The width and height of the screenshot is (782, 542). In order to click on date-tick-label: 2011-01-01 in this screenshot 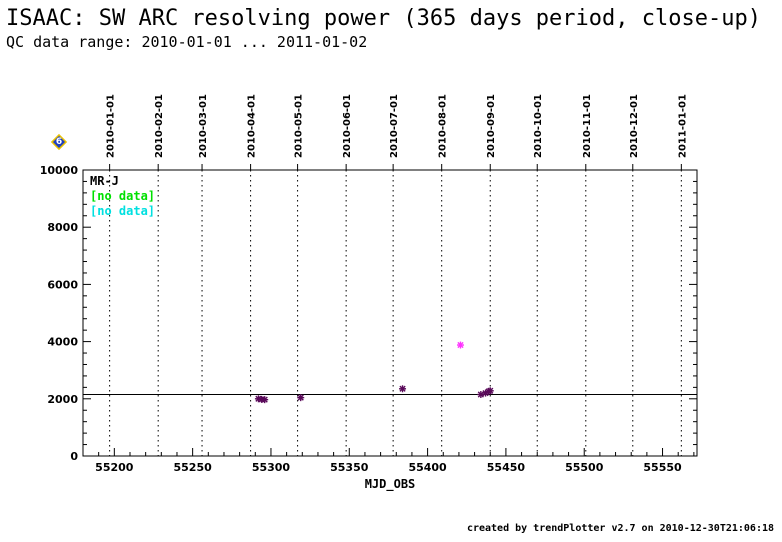, I will do `click(682, 126)`.